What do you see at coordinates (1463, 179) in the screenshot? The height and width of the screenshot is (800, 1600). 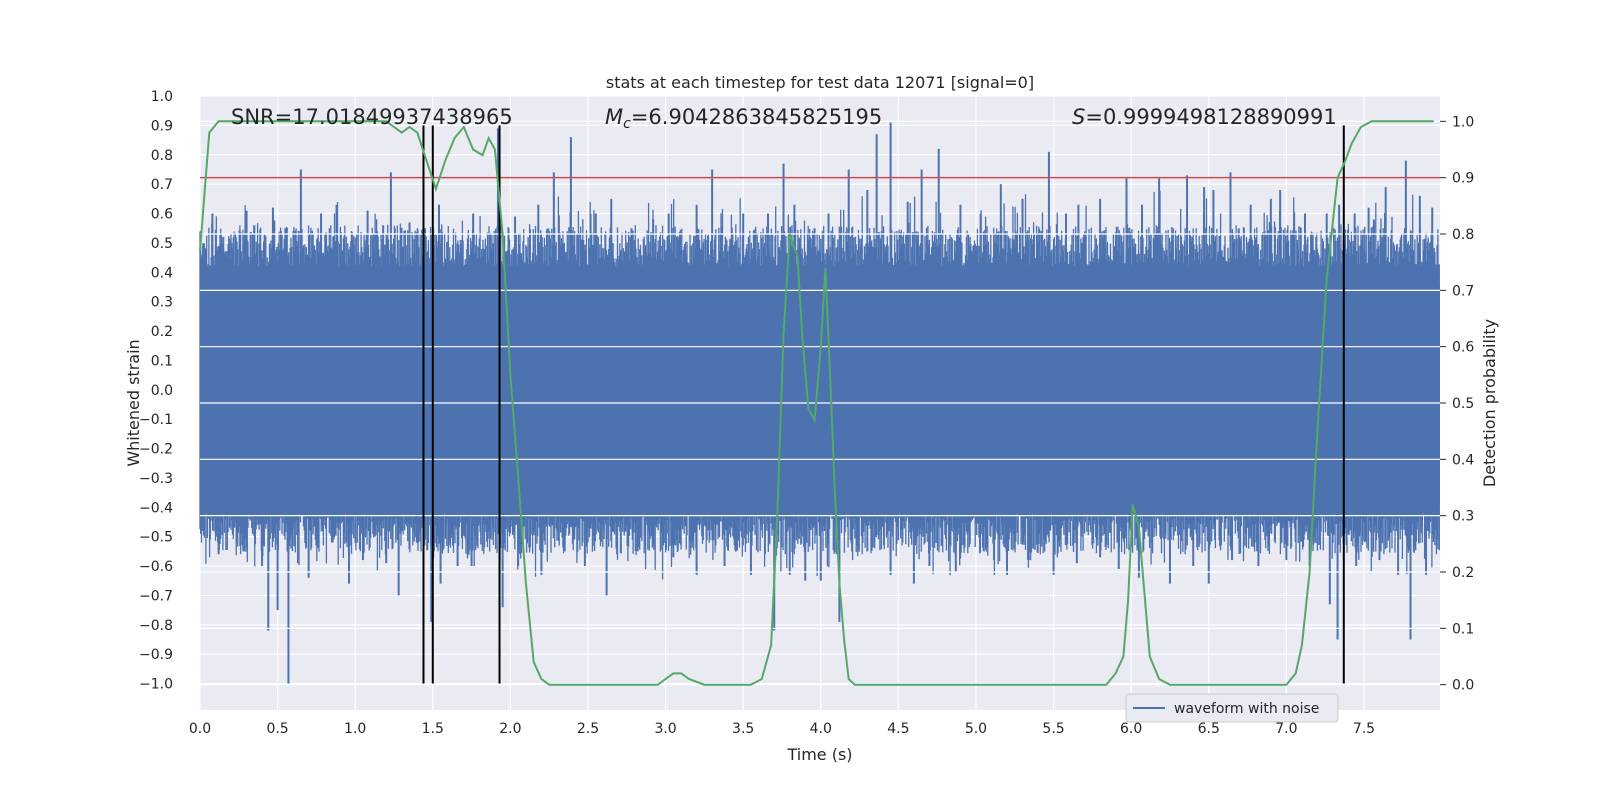 I see `y-right-tick-label: 0.9` at bounding box center [1463, 179].